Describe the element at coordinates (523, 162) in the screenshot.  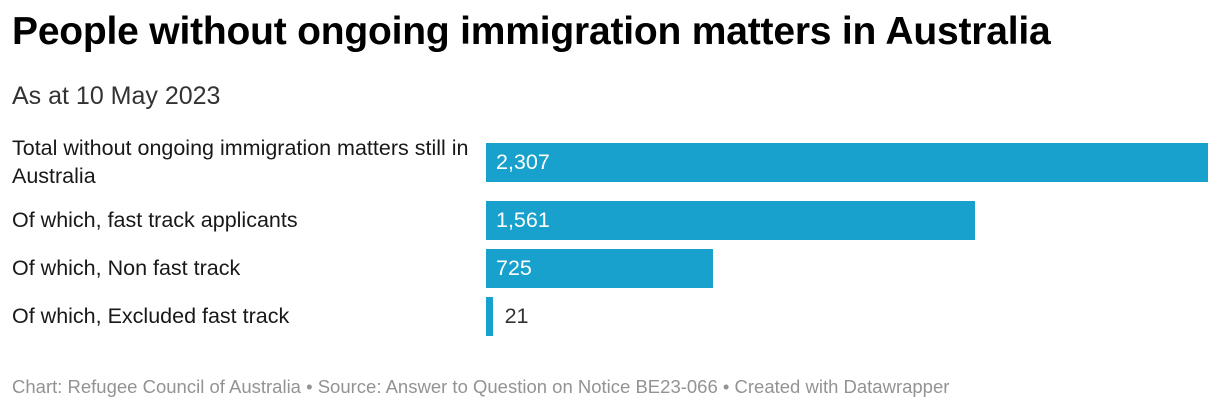
I see `bar-value-label: 2,307` at that location.